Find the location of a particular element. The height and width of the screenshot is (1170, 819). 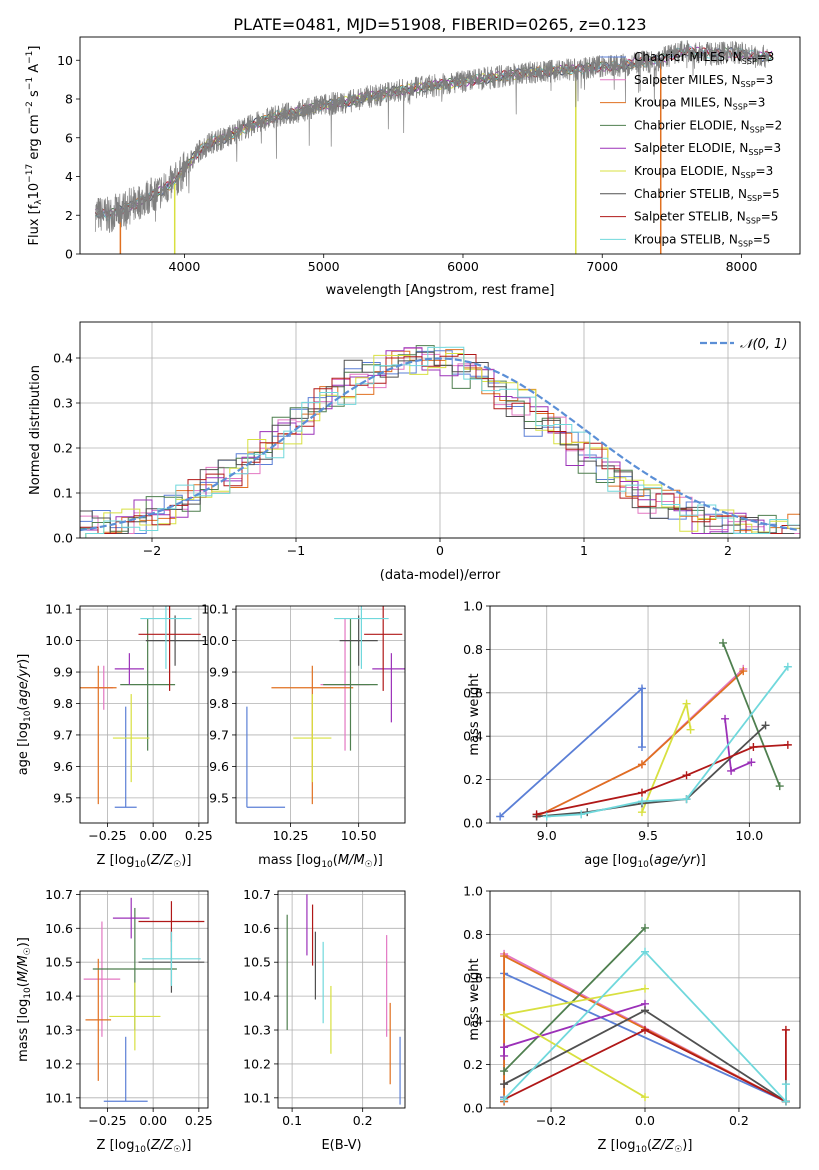

x-tick-label: 9.5 is located at coordinates (648, 835).